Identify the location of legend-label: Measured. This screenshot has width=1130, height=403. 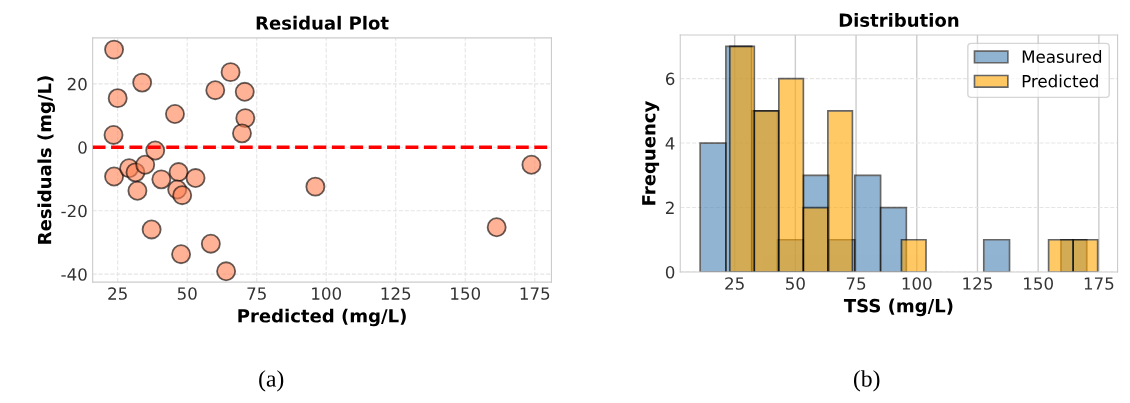
(1062, 56).